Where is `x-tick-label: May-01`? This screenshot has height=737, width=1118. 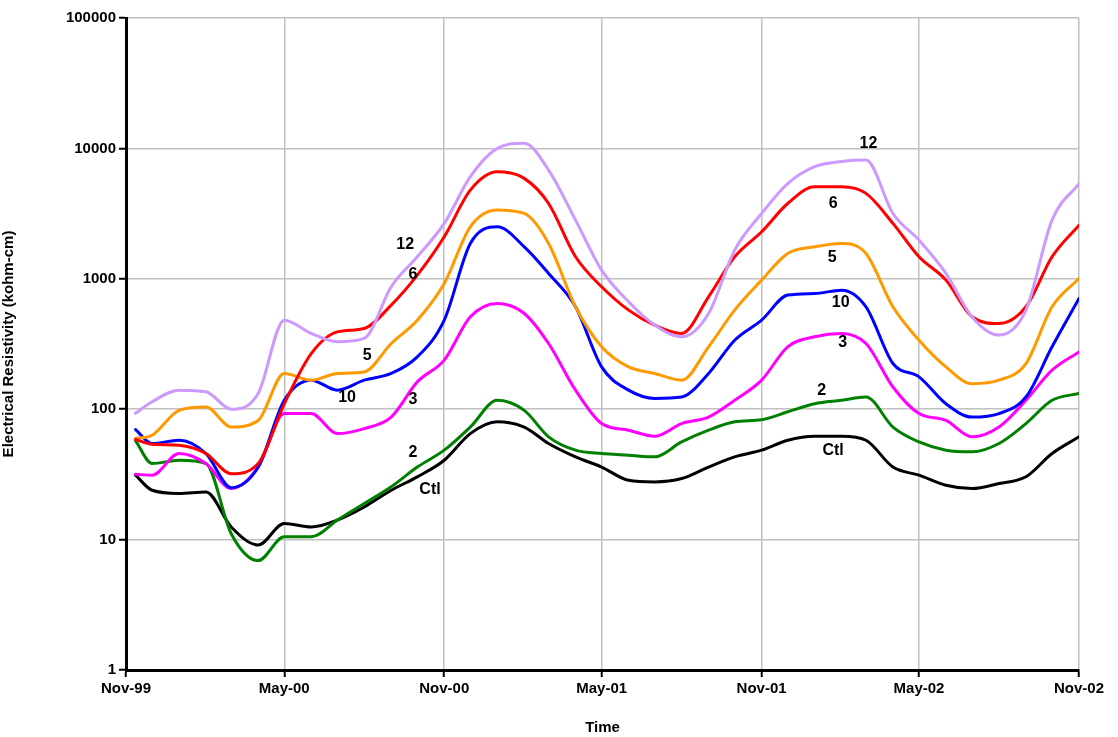
x-tick-label: May-01 is located at coordinates (602, 688).